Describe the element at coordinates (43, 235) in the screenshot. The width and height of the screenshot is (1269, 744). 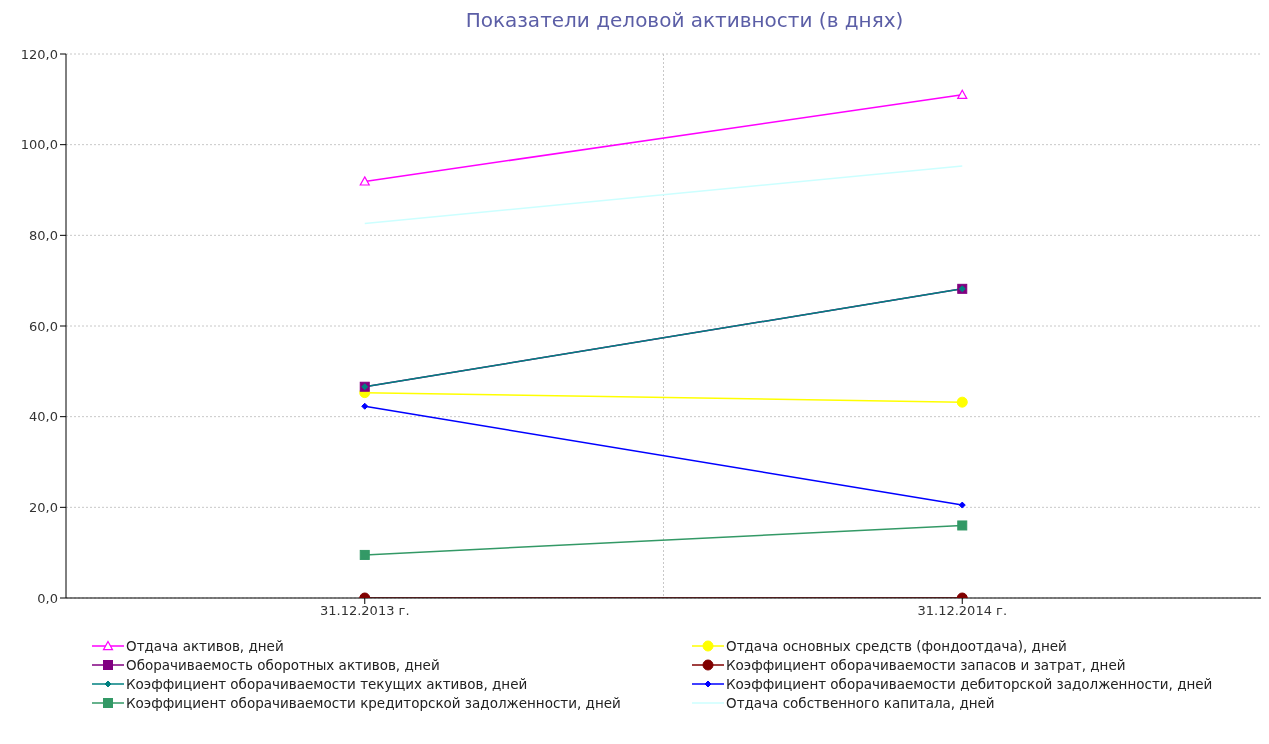
I see `y-tick-label: 80,0` at that location.